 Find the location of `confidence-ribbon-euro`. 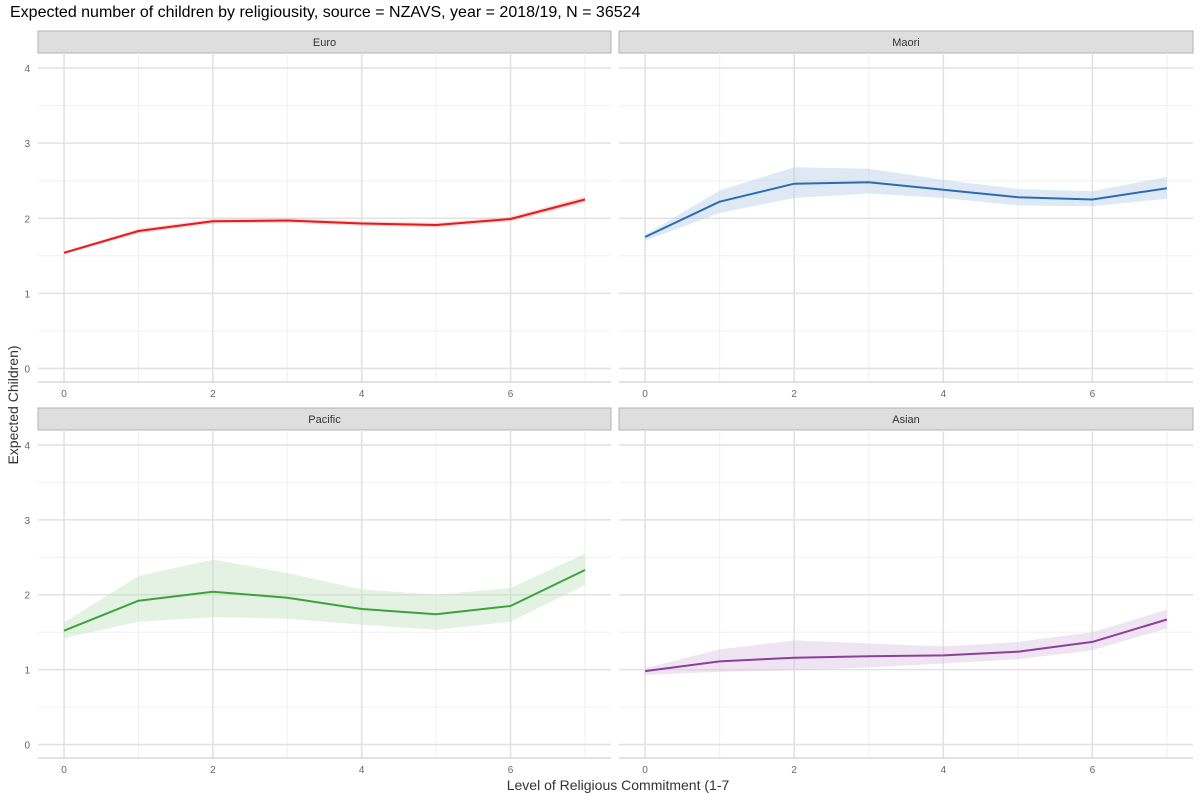

confidence-ribbon-euro is located at coordinates (324, 225).